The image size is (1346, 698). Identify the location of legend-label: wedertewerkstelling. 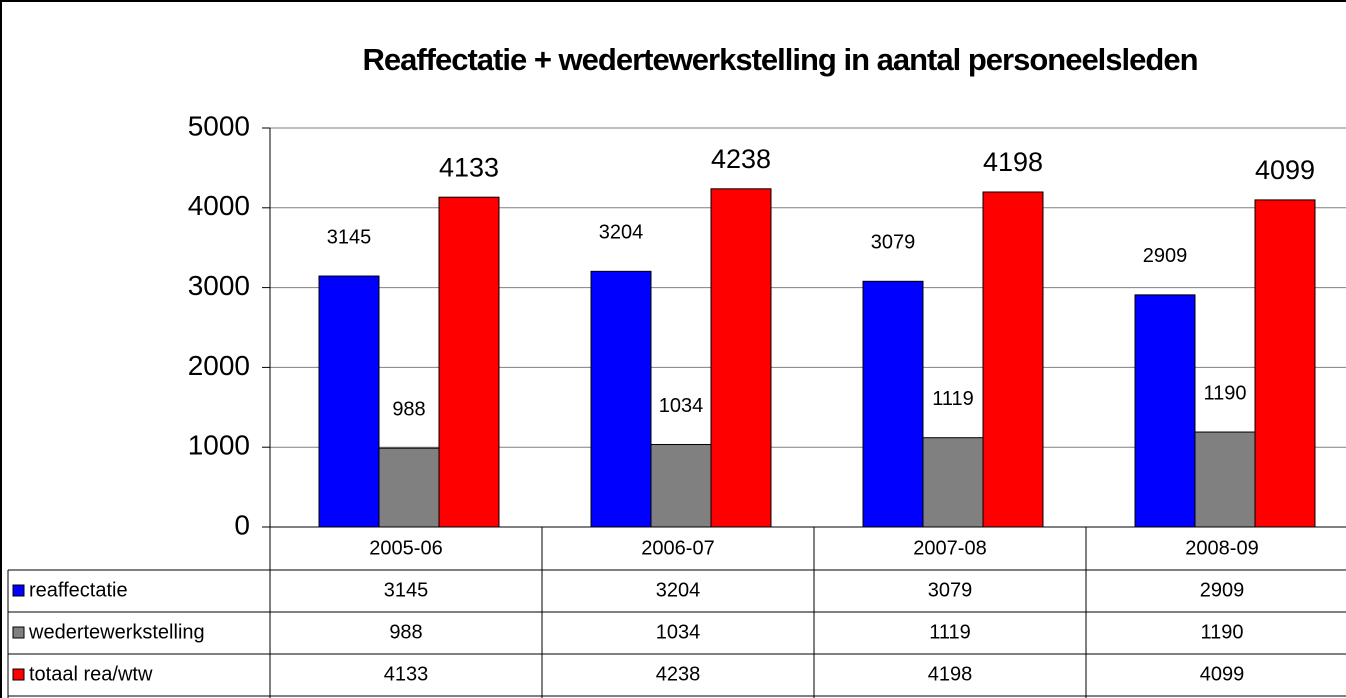
(116, 632).